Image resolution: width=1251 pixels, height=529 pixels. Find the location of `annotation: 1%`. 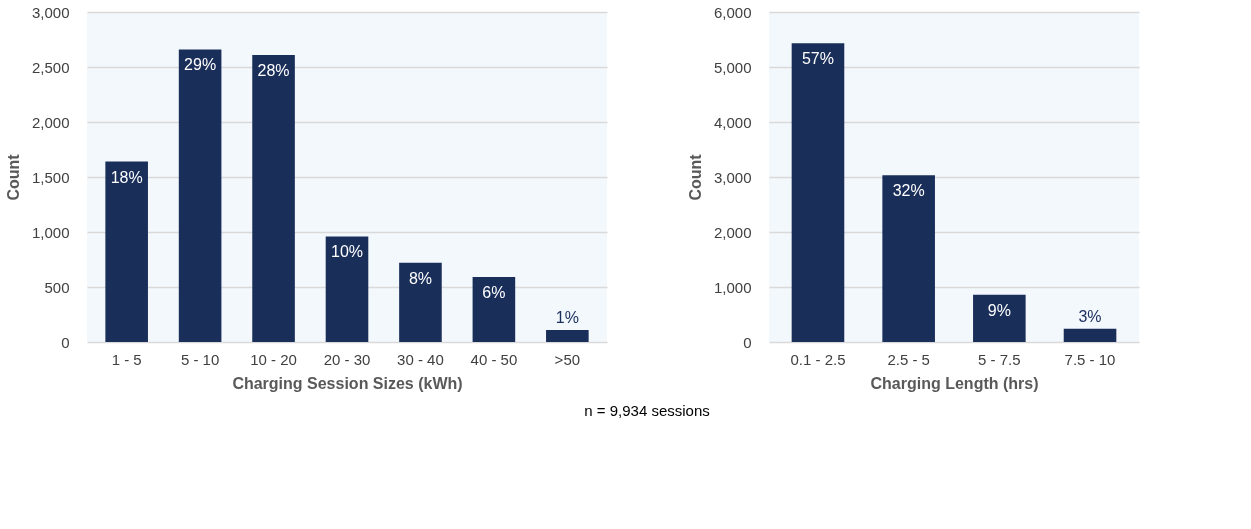

annotation: 1% is located at coordinates (567, 317).